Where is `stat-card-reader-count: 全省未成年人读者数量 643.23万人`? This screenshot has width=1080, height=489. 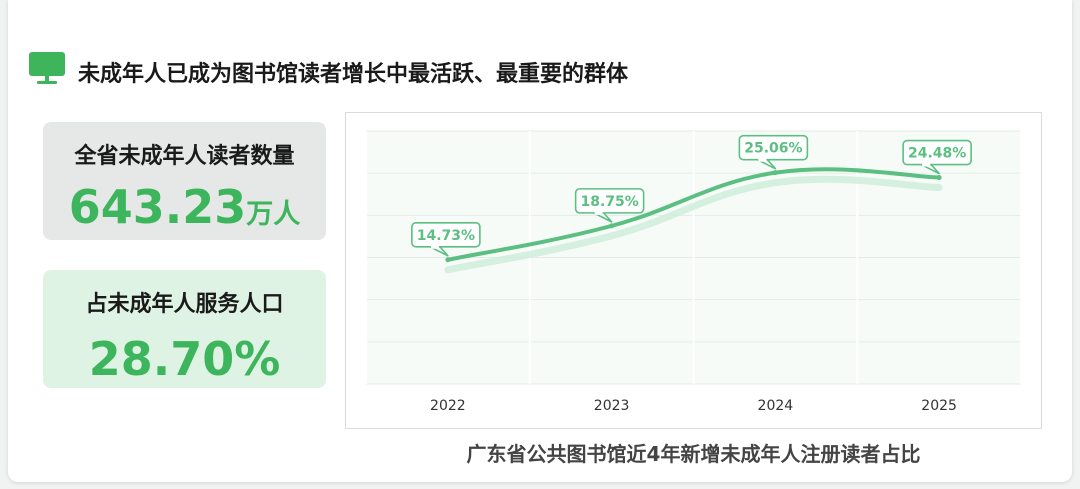
stat-card-reader-count: 全省未成年人读者数量 643.23万人 is located at coordinates (184, 181).